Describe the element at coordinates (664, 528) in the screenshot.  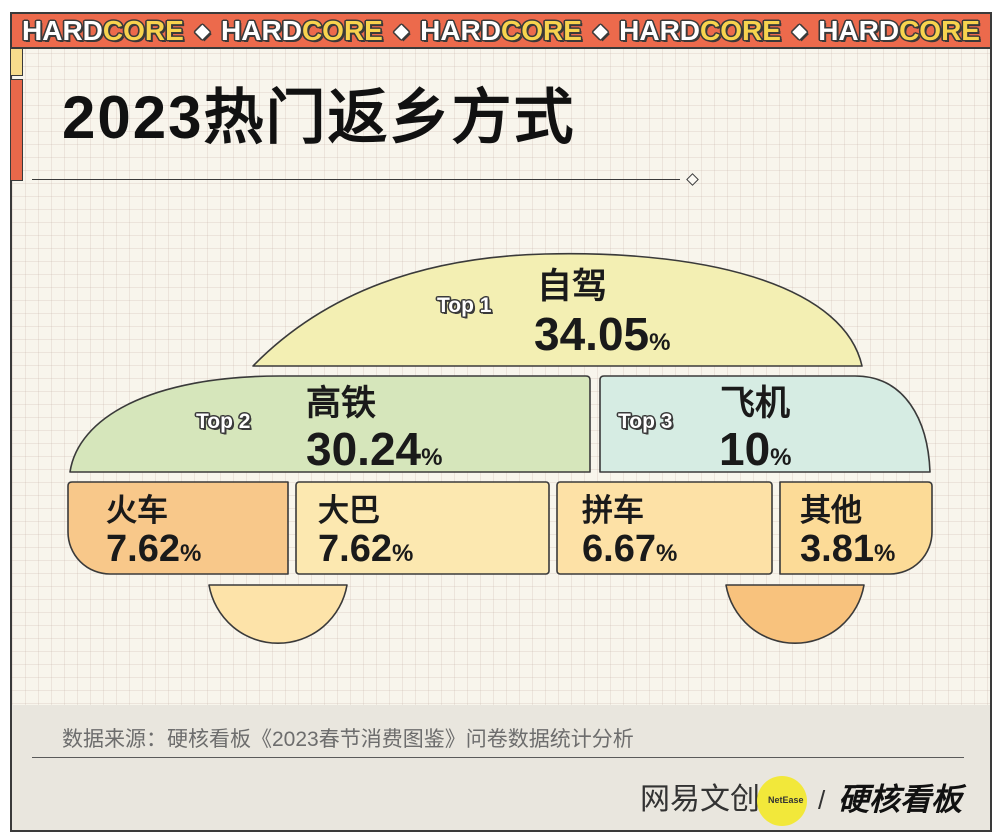
I see `segment-carpool` at that location.